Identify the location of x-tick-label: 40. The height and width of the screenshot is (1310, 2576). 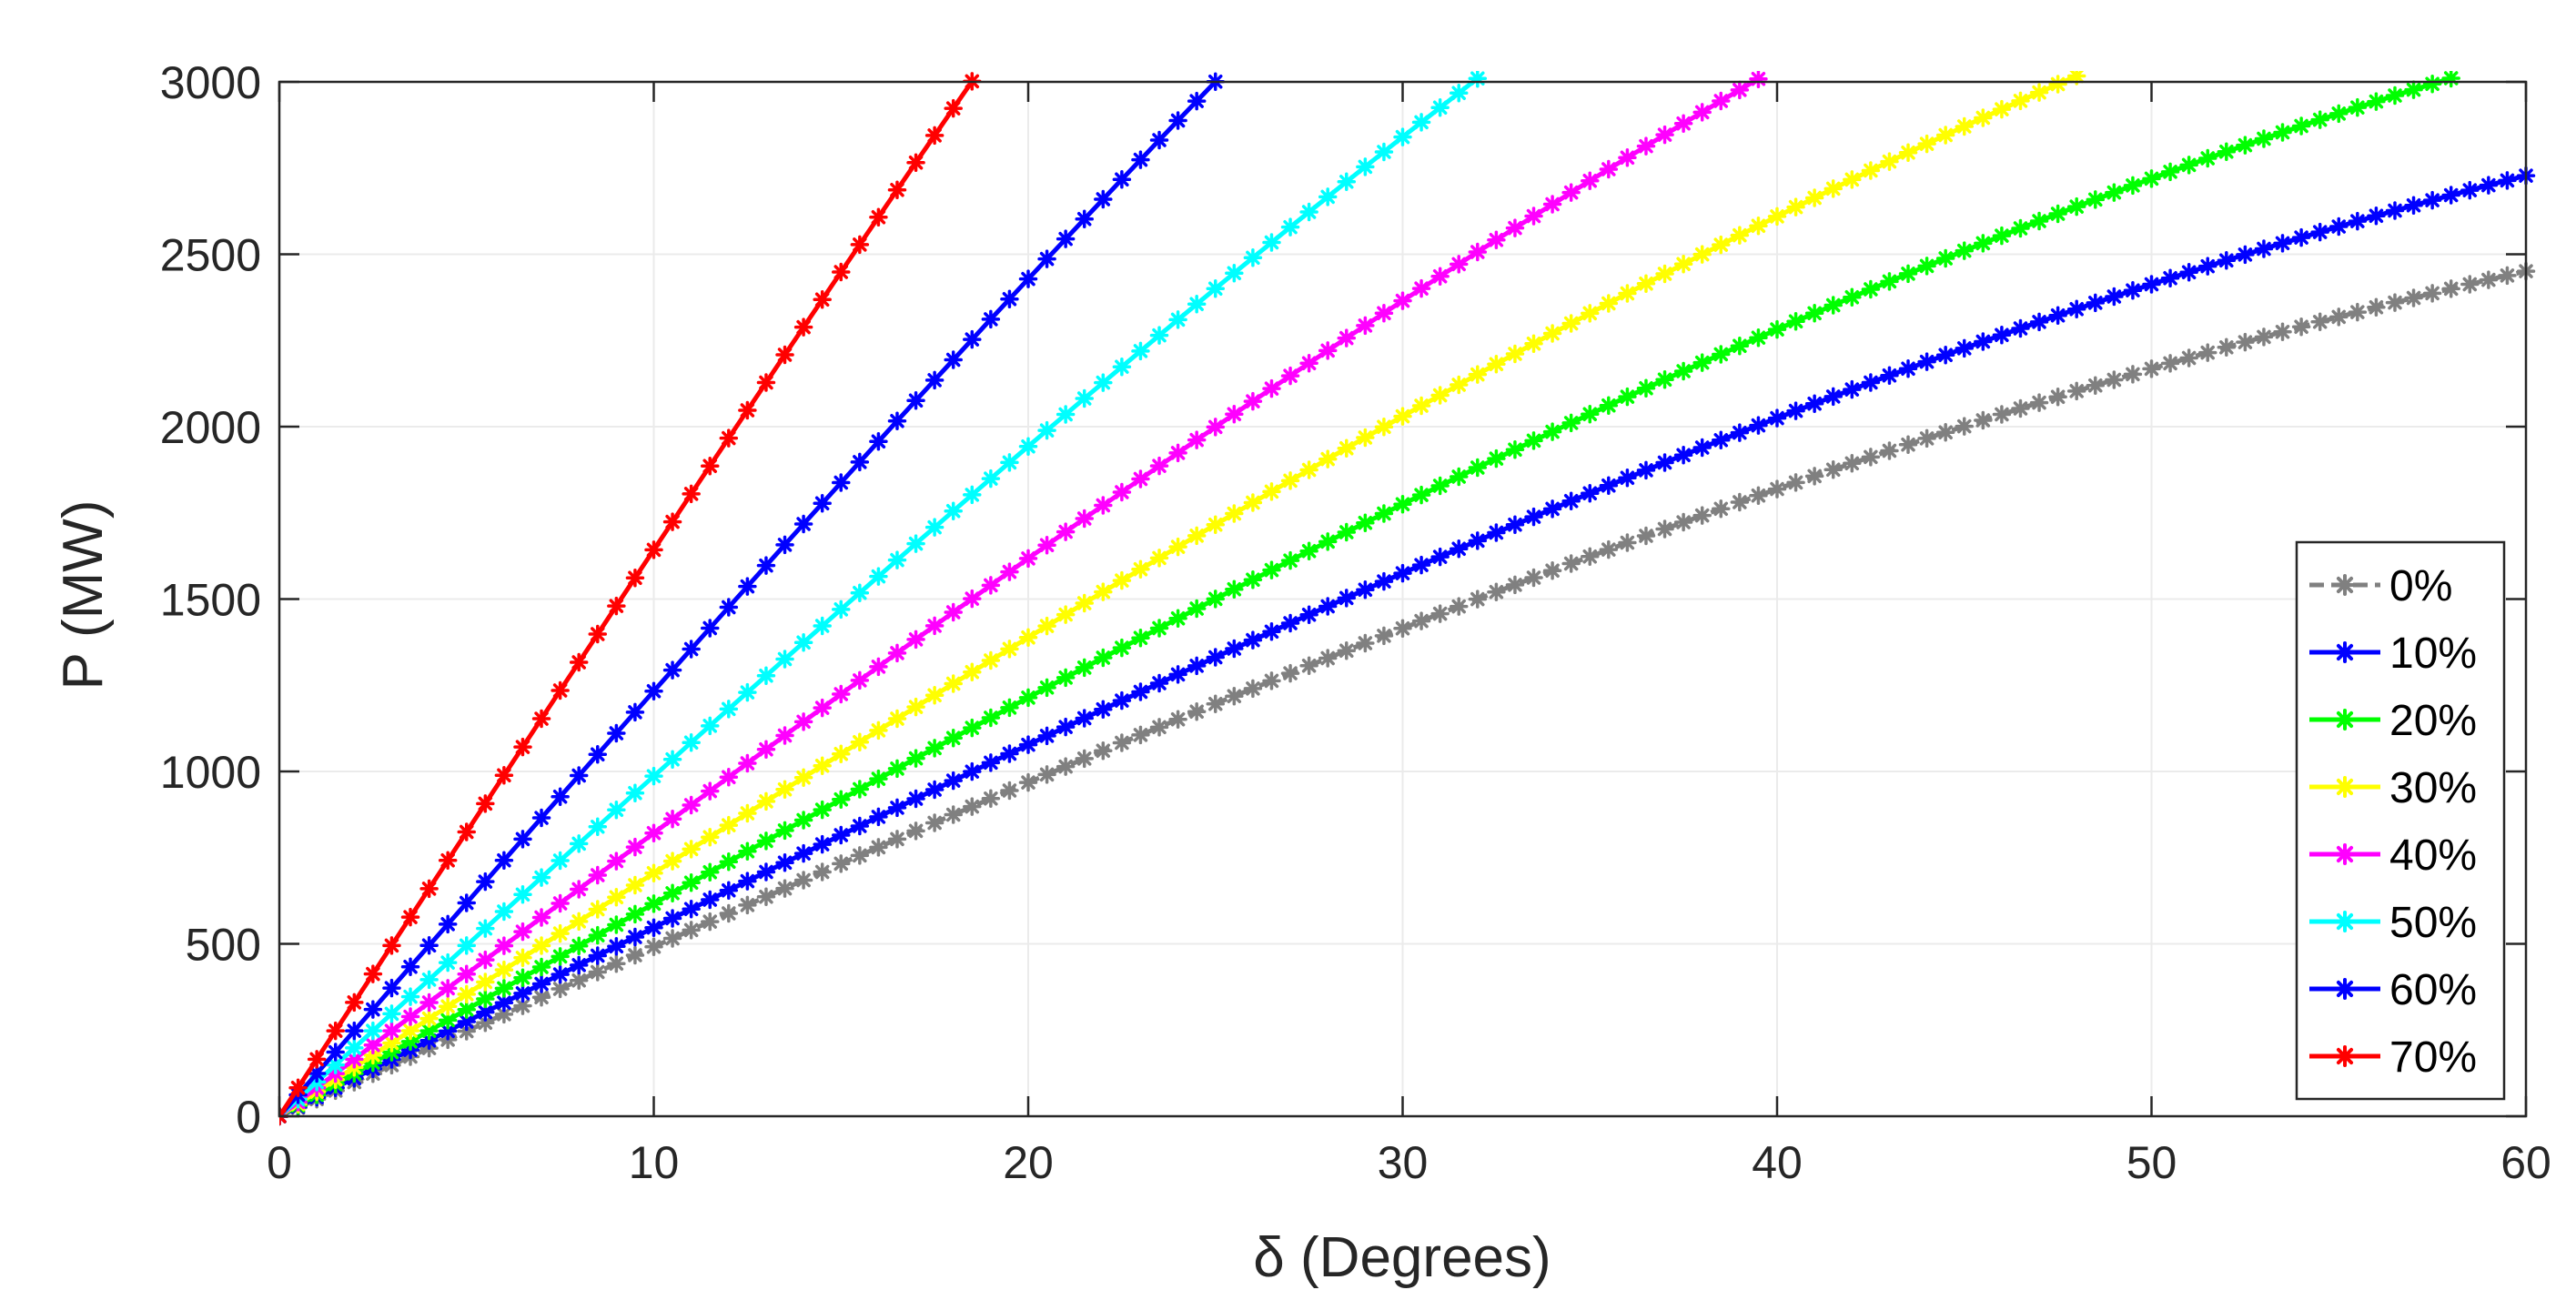
(1777, 1162).